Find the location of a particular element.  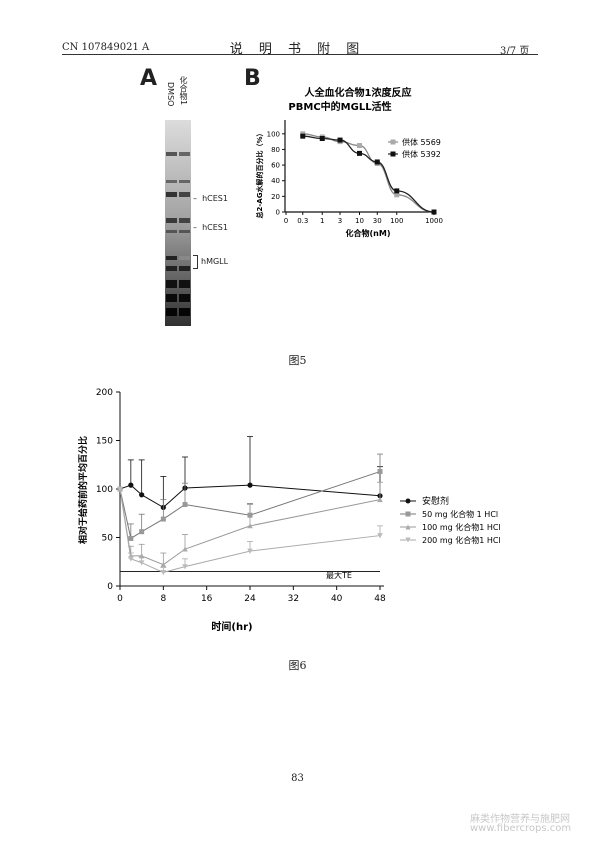

chart-b-title-1: 人全血化合物1浓度反应 is located at coordinates (358, 92).